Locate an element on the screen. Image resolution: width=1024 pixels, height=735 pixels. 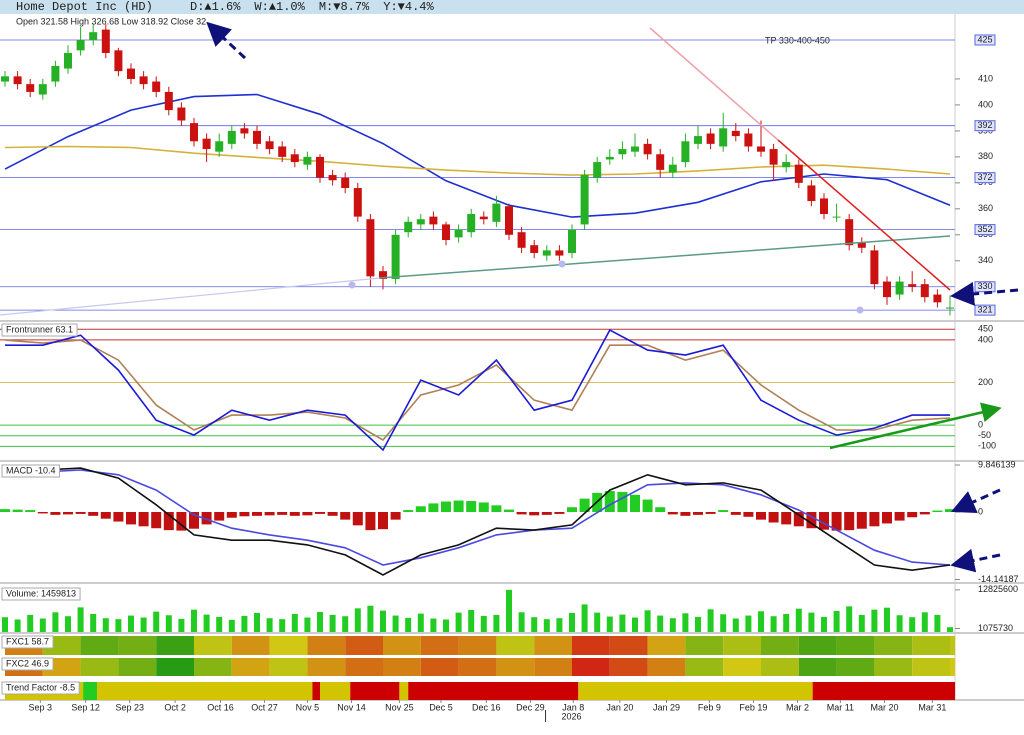
panel-title-text: Volume: 1459813 is located at coordinates (41, 593).